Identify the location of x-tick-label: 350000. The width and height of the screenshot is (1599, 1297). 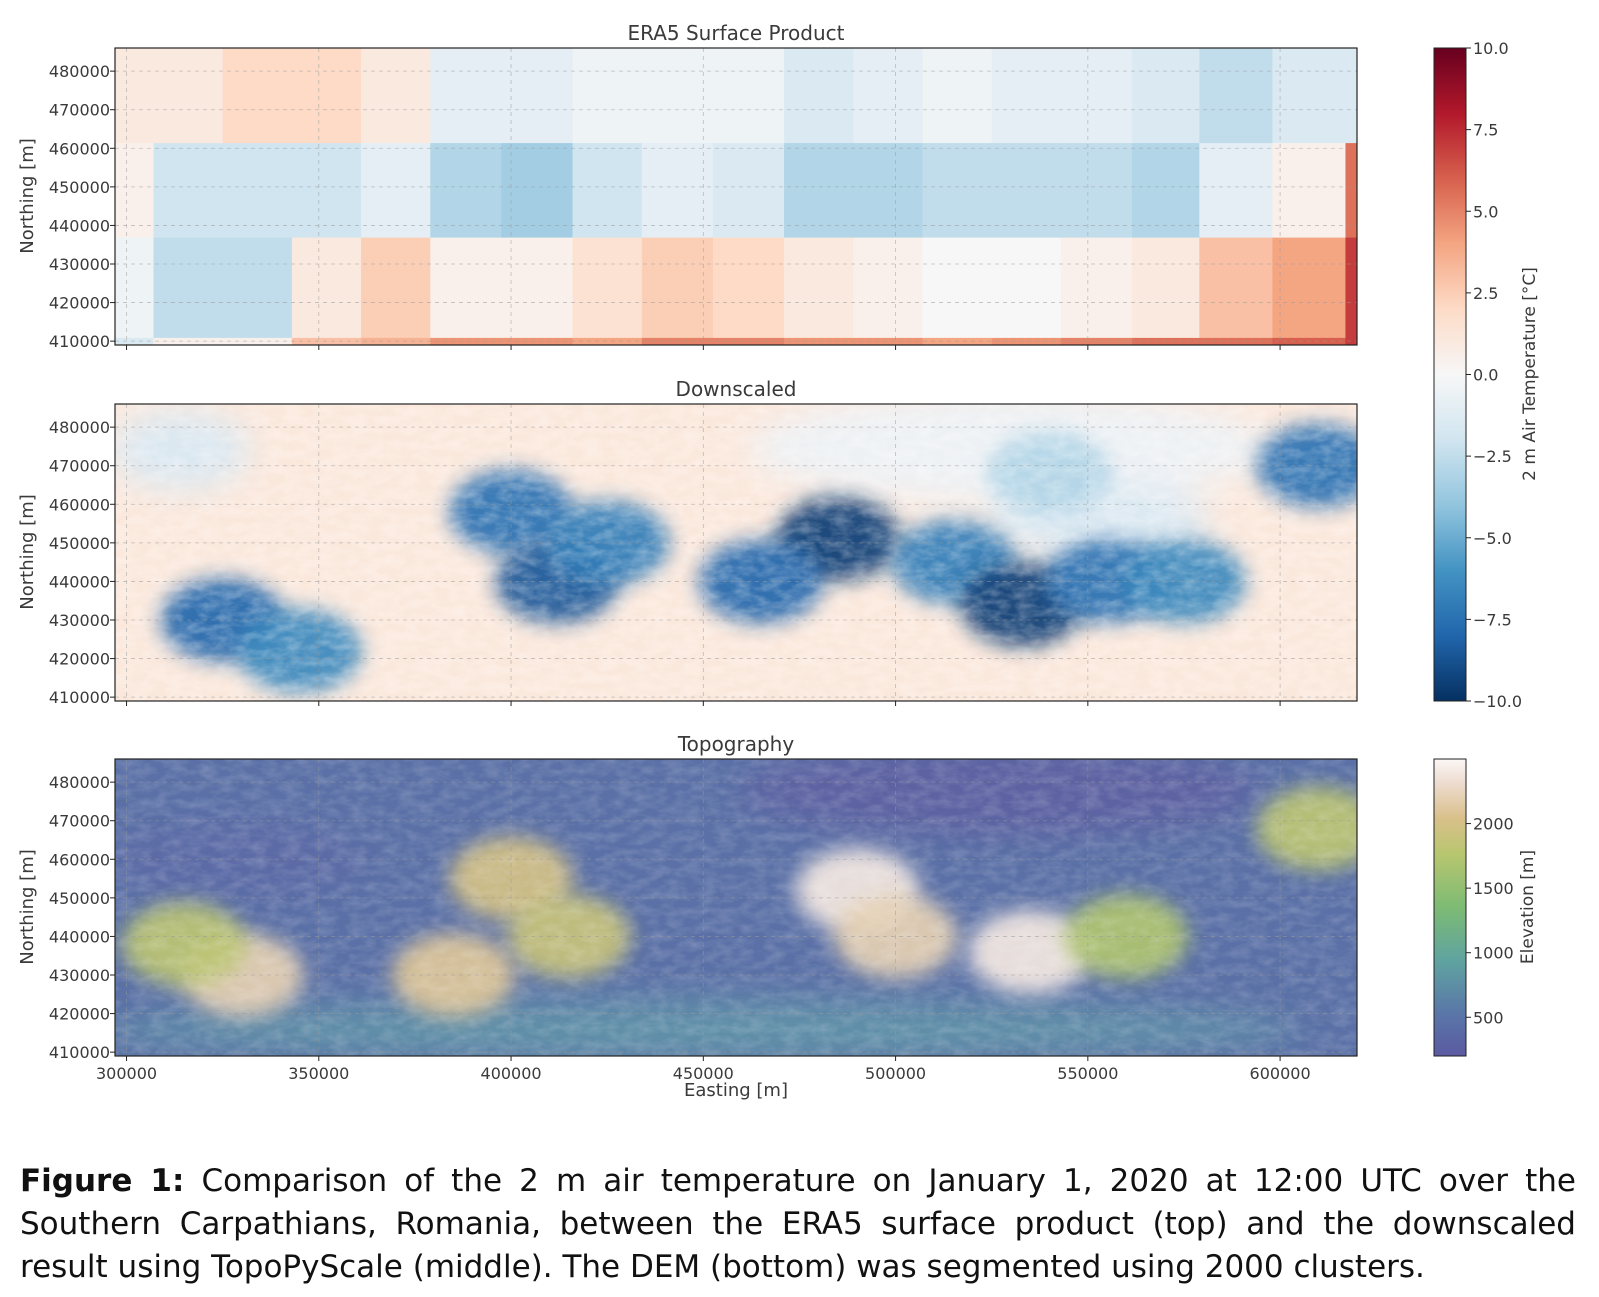
(318, 1073).